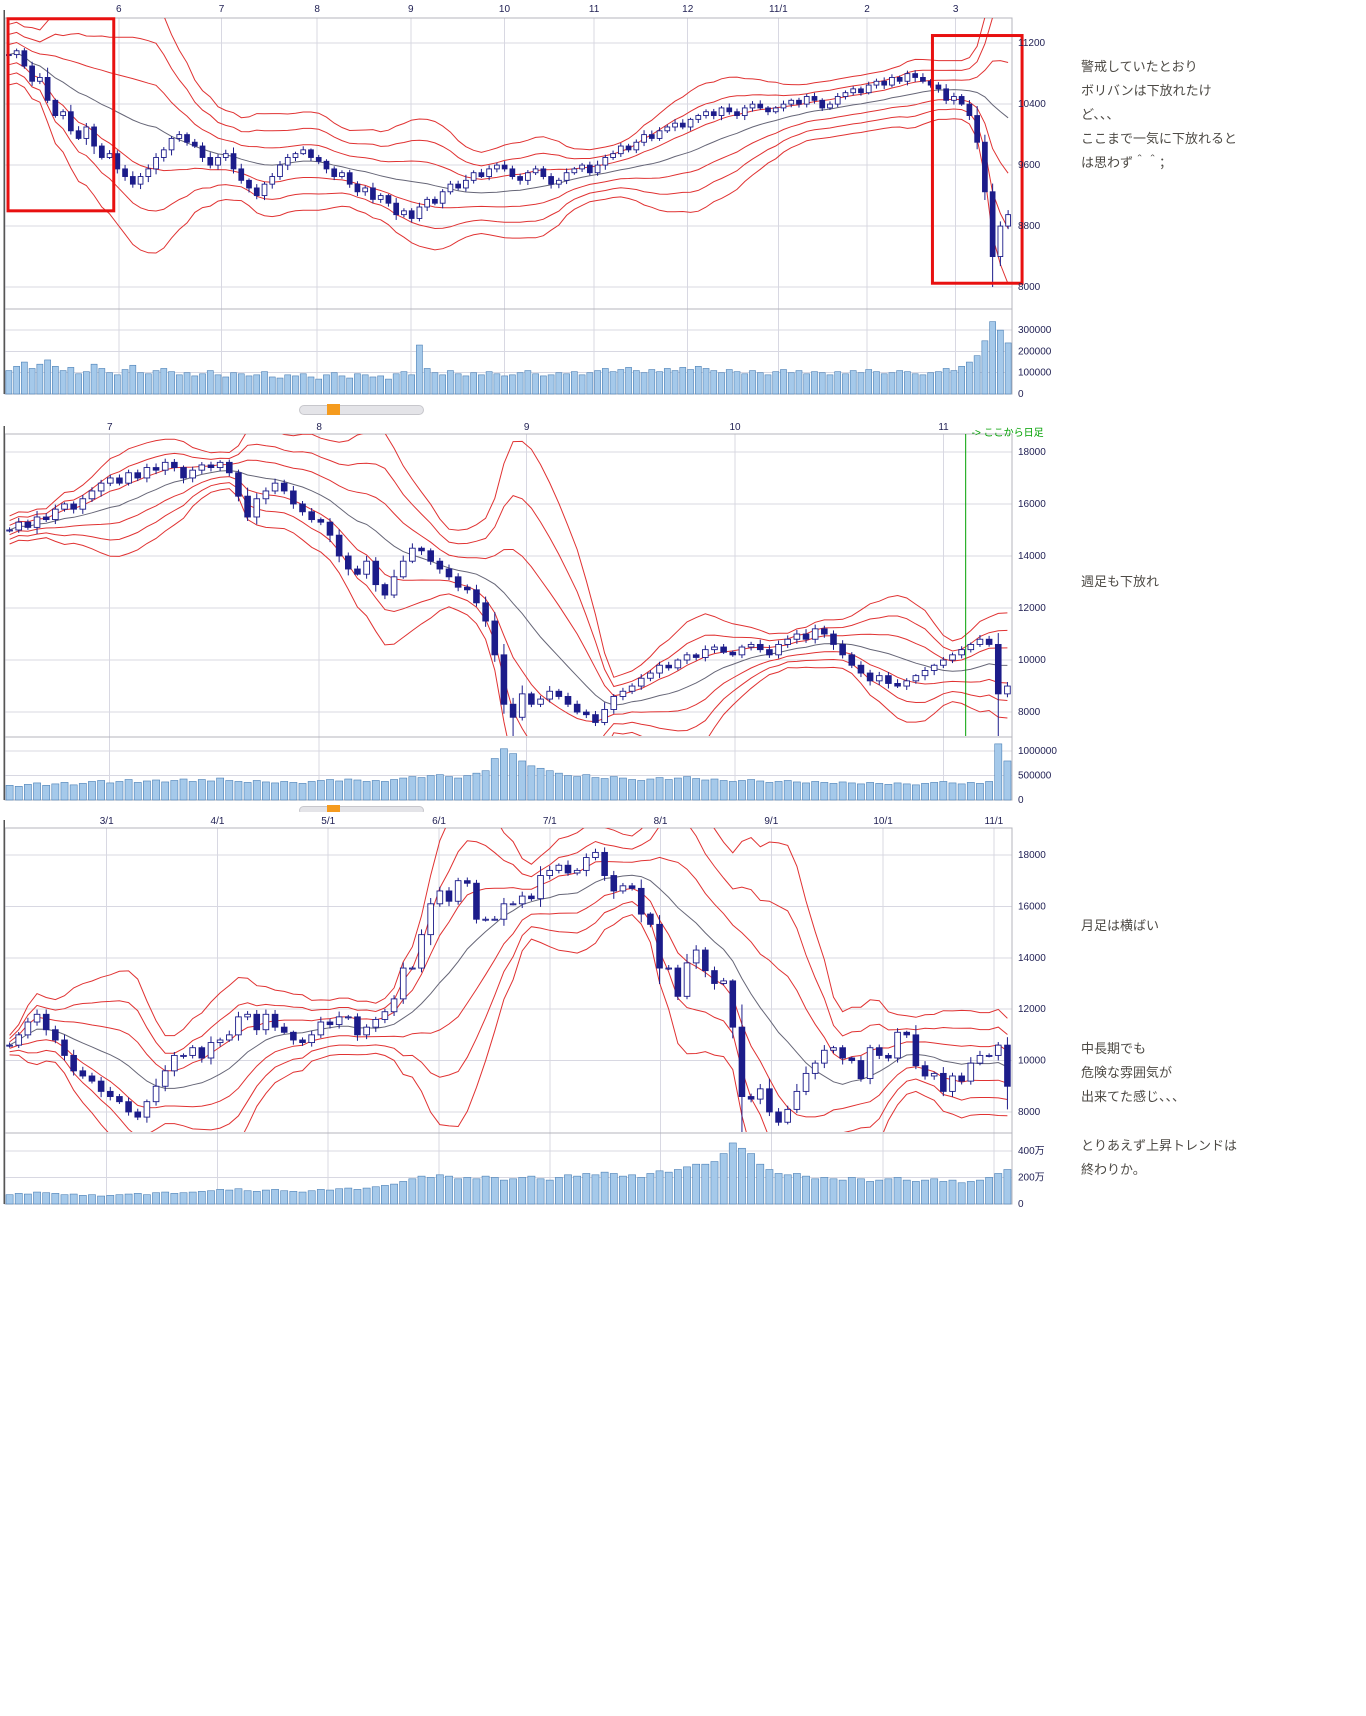  Describe the element at coordinates (1035, 373) in the screenshot. I see `svg-text: 100000` at that location.